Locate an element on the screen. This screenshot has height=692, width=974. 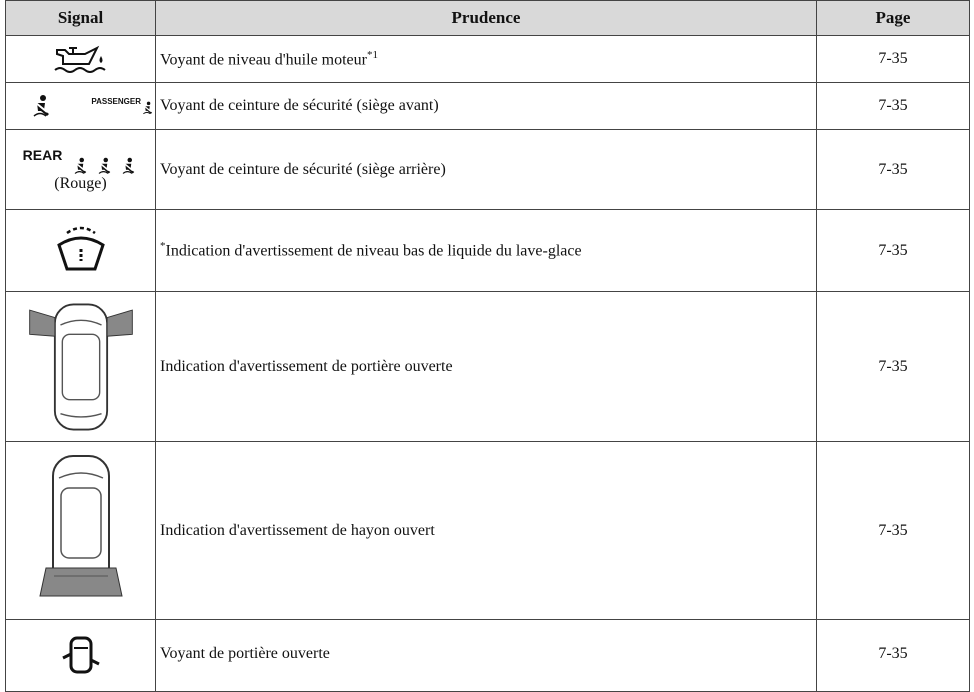
header-cell: Prudence is located at coordinates (486, 18).